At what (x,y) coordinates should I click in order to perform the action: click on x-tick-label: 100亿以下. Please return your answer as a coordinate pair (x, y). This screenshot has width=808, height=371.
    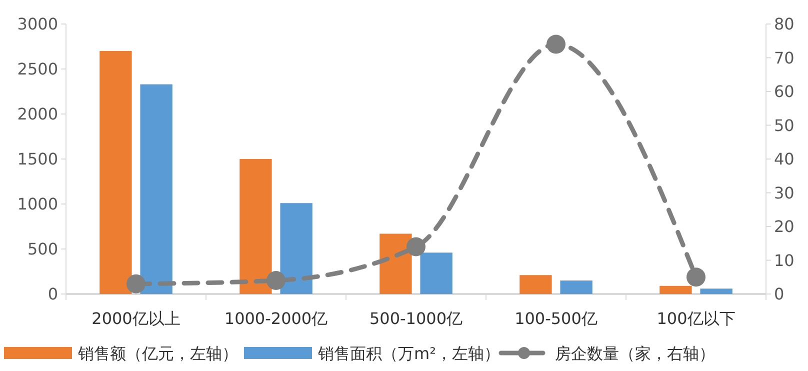
    Looking at the image, I should click on (696, 318).